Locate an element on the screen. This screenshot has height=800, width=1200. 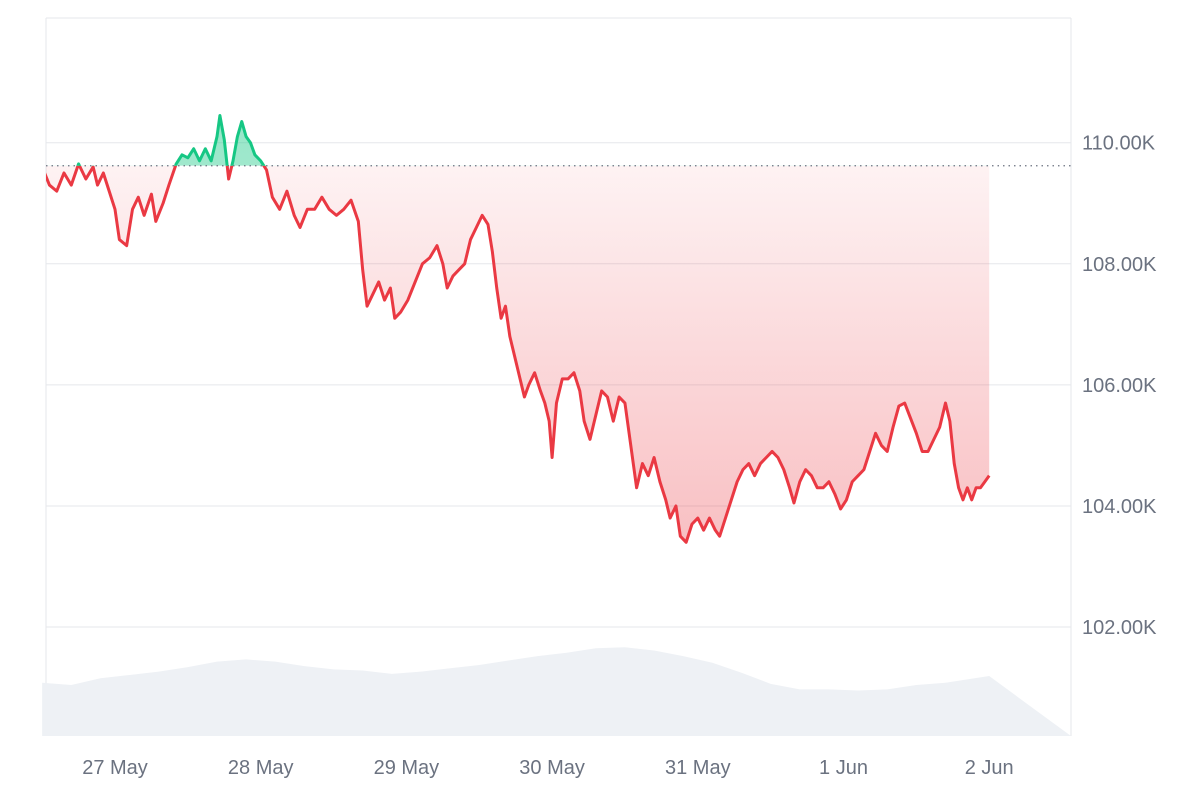
price-line-above is located at coordinates (171, 139).